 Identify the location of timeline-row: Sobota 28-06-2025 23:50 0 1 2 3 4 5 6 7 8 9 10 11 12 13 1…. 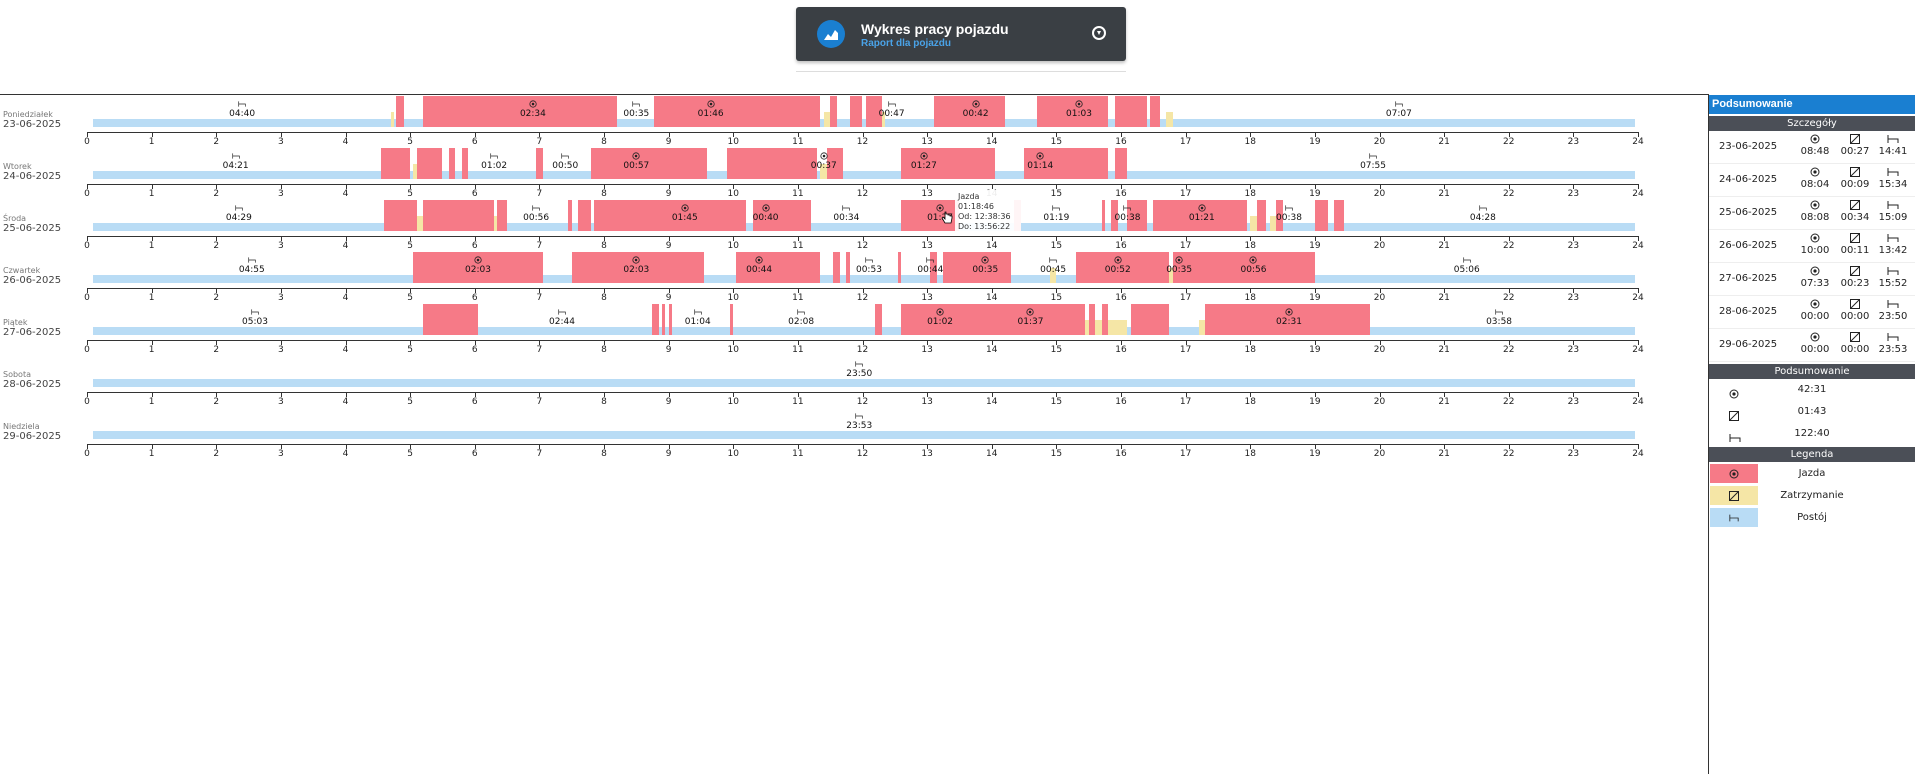
(850, 381).